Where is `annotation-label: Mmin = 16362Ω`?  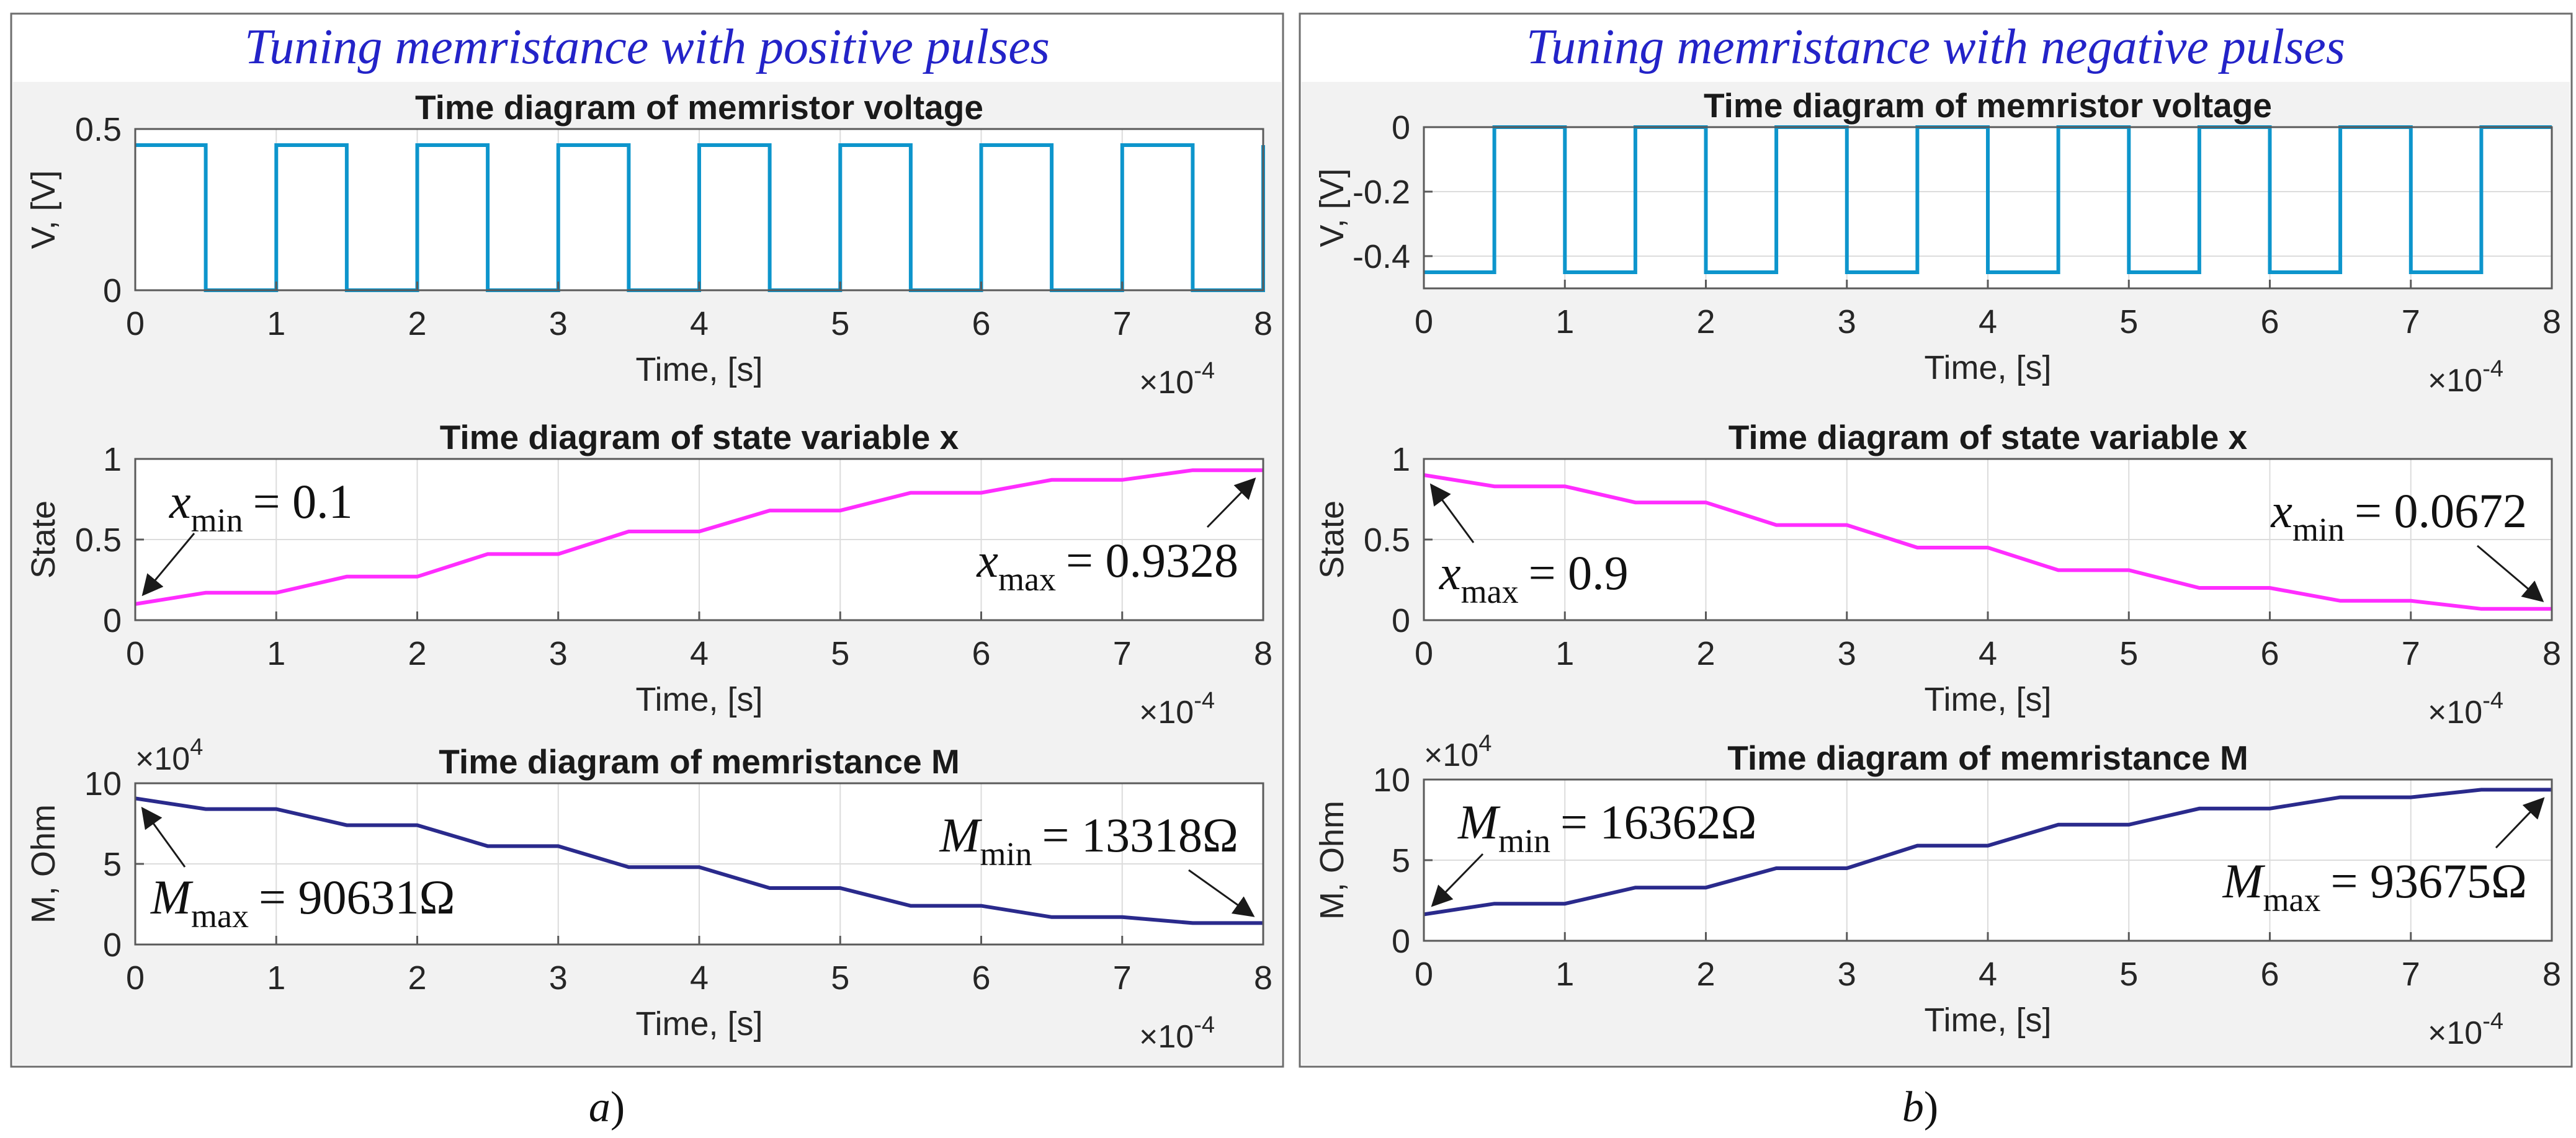 annotation-label: Mmin = 16362Ω is located at coordinates (1606, 827).